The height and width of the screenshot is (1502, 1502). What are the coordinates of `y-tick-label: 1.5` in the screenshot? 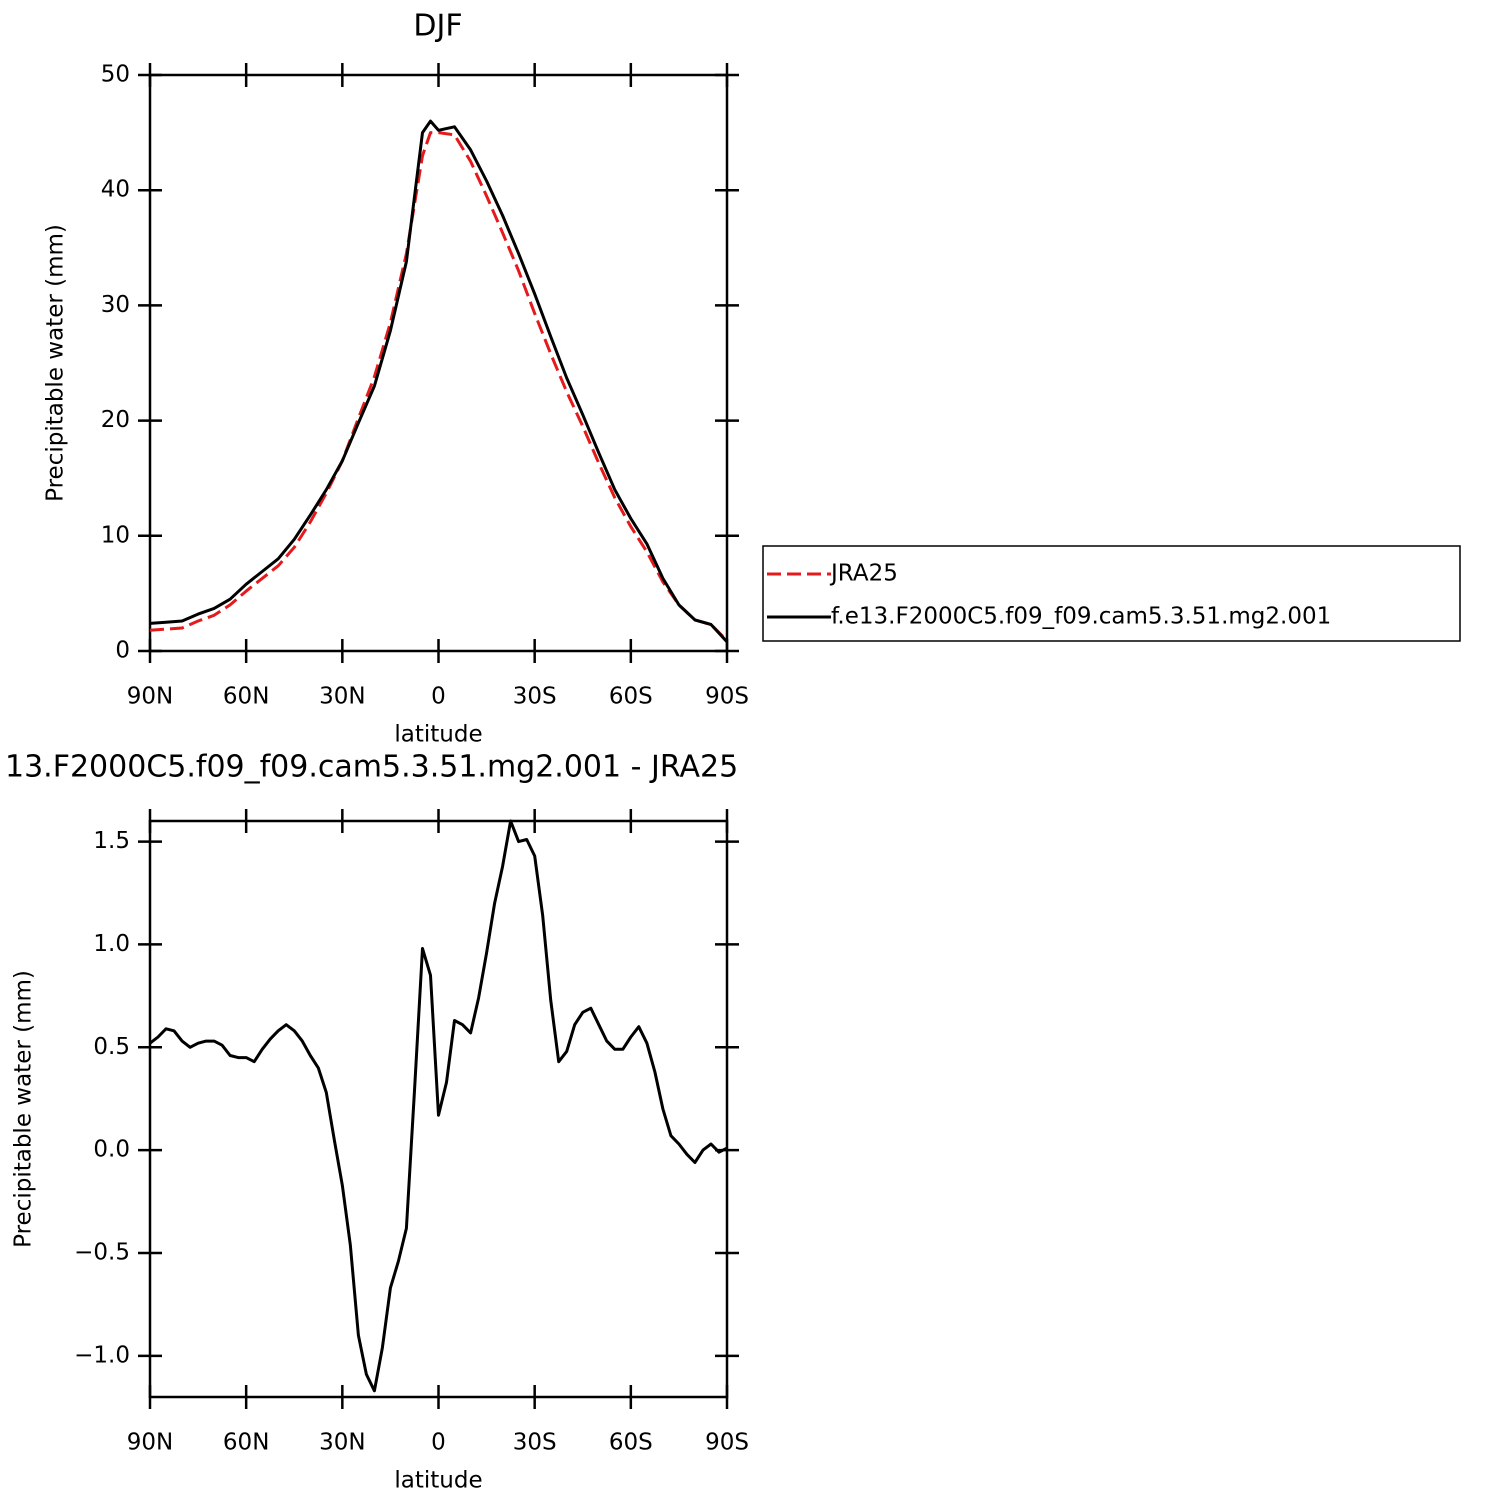 It's located at (111, 841).